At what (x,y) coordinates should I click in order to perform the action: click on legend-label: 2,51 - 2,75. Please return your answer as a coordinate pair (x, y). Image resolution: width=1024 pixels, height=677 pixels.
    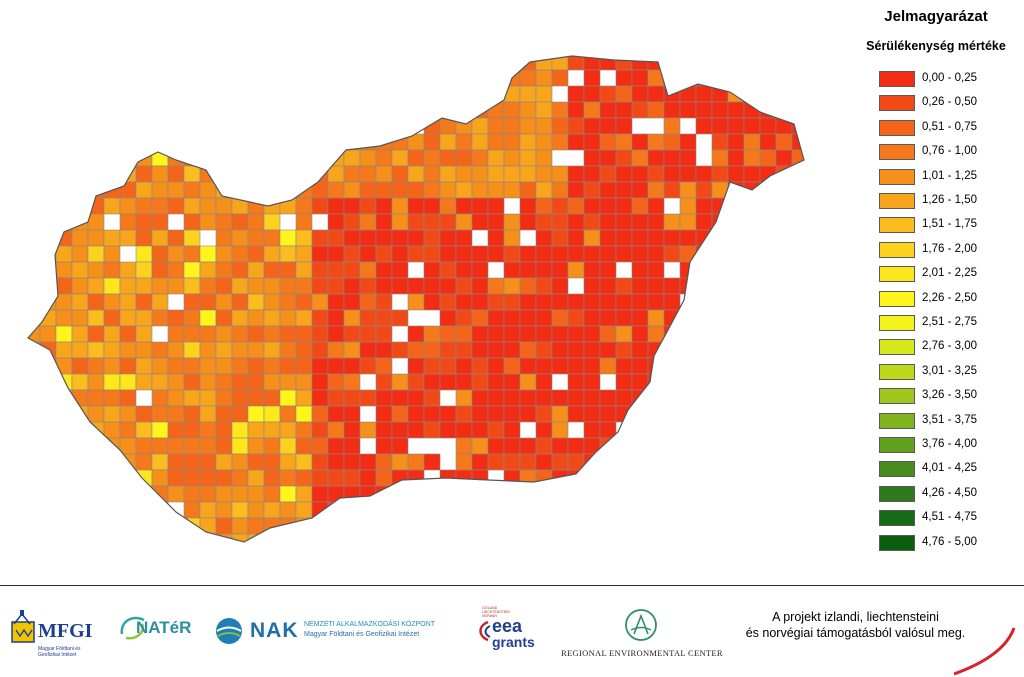
    Looking at the image, I should click on (949, 322).